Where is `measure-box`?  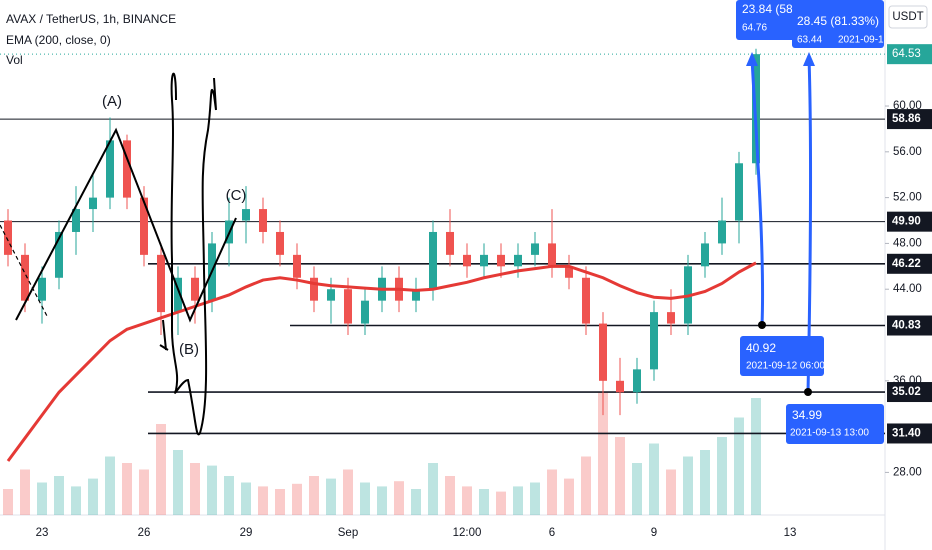 measure-box is located at coordinates (838, 24).